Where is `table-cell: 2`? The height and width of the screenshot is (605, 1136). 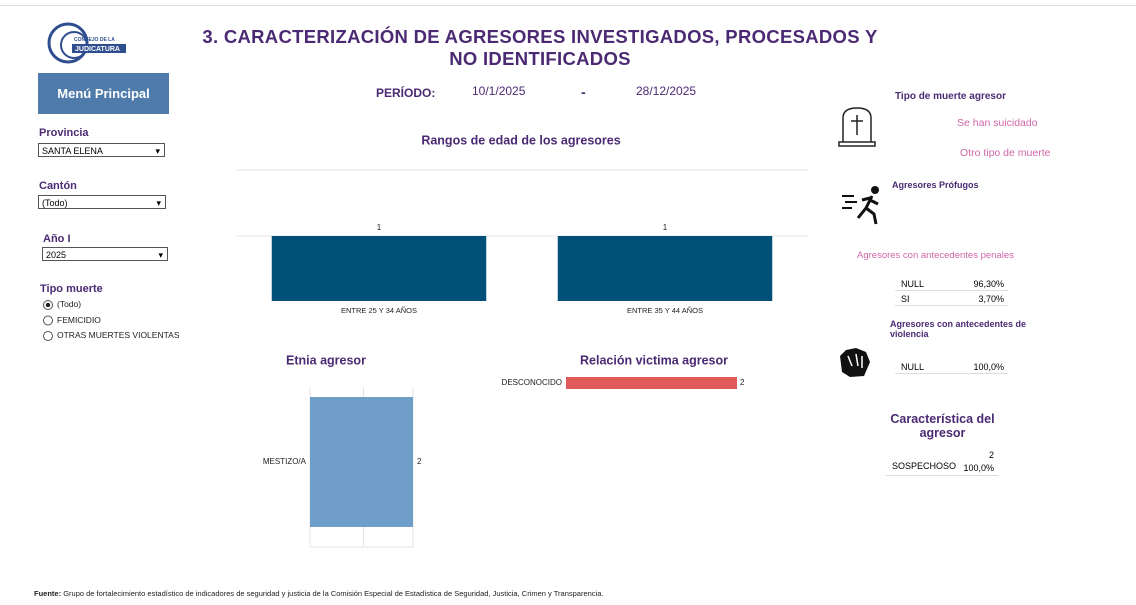
table-cell: 2 is located at coordinates (991, 455).